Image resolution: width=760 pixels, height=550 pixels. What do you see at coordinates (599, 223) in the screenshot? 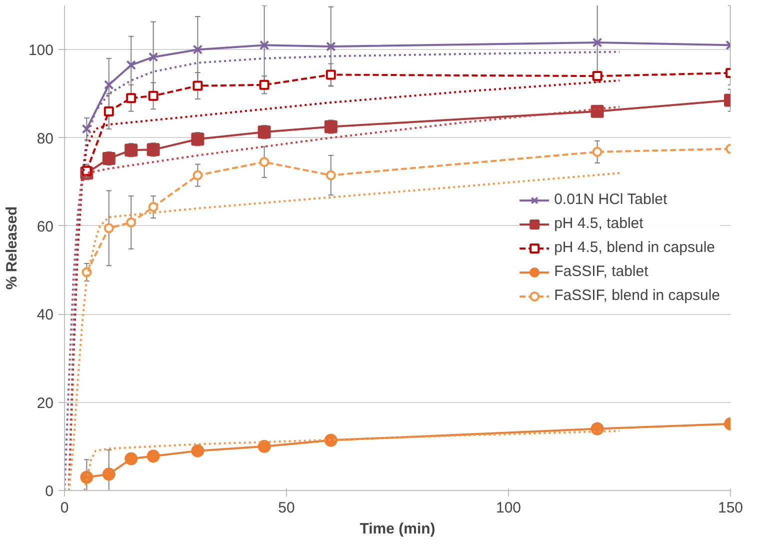
I see `legend-label: pH 4.5, tablet` at bounding box center [599, 223].